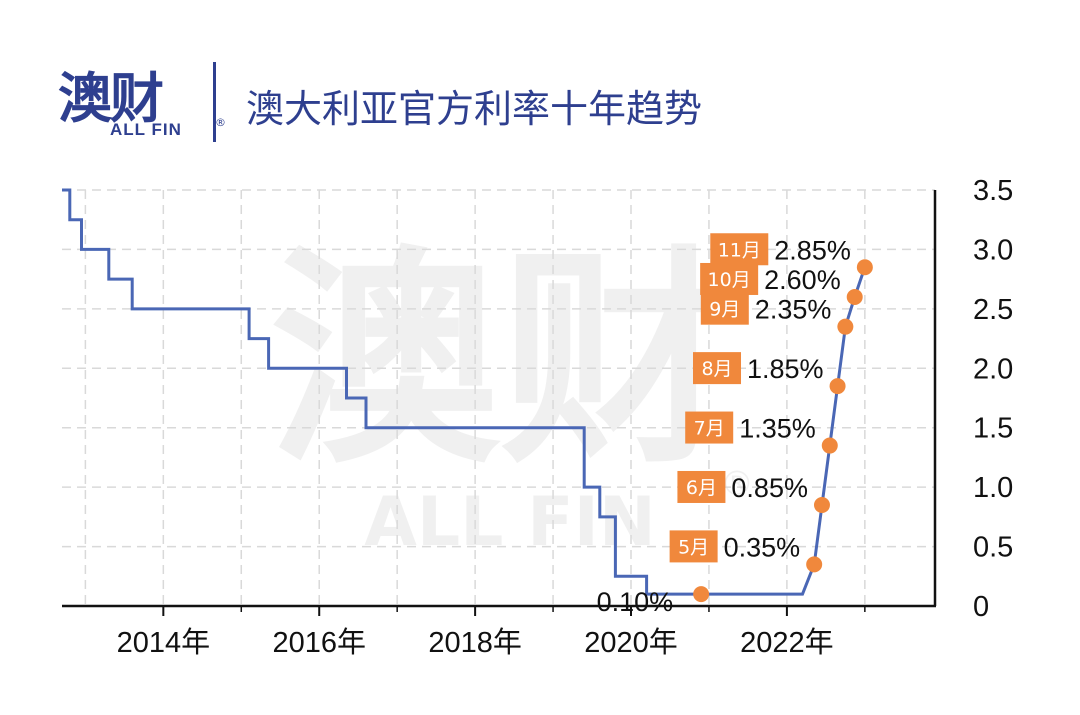 This screenshot has height=715, width=1080. What do you see at coordinates (474, 109) in the screenshot?
I see `page-title: 澳大利亚官方利率十年趋势` at bounding box center [474, 109].